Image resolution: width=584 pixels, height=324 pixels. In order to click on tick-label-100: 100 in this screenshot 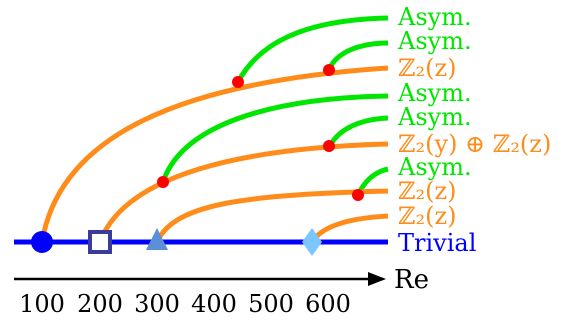, I will do `click(42, 304)`.